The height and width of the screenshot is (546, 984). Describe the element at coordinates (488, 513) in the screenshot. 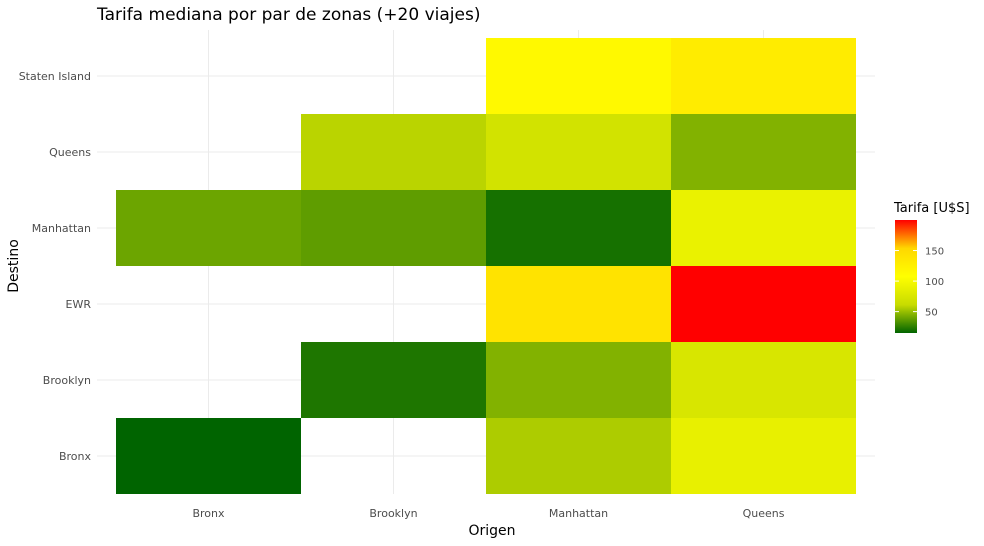

I see `x-axis-ticks: Bronx Brooklyn Manhattan Queens` at that location.